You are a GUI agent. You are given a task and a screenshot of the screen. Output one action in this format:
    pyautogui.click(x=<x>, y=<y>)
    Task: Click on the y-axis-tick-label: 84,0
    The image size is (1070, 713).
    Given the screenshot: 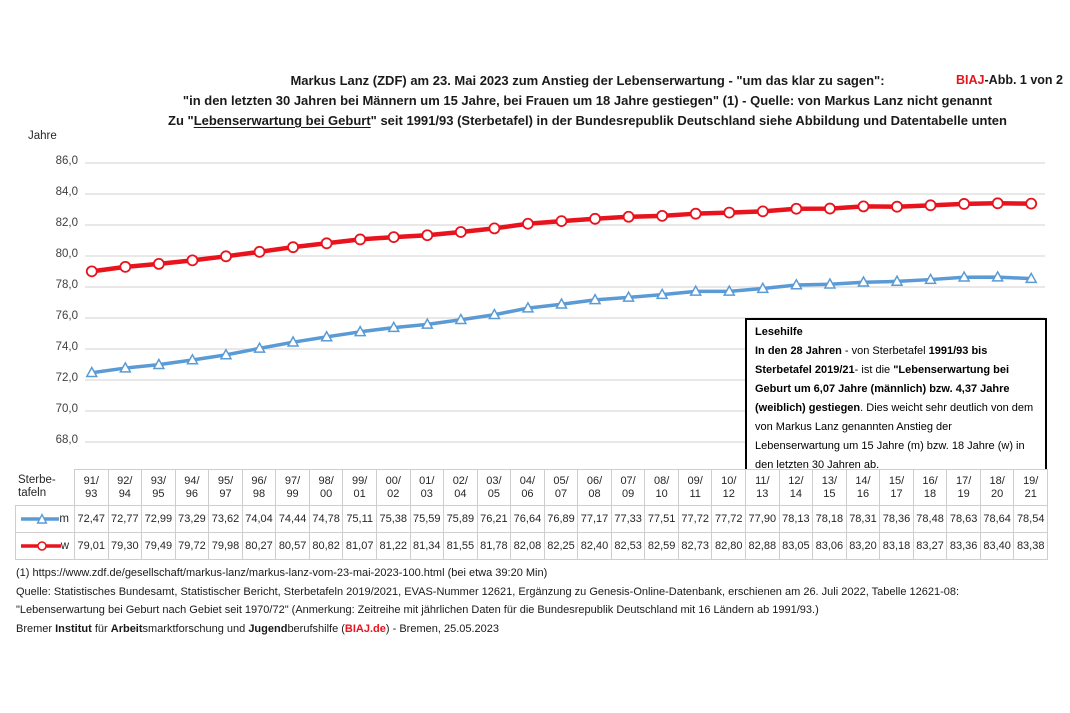 What is the action you would take?
    pyautogui.click(x=66, y=192)
    